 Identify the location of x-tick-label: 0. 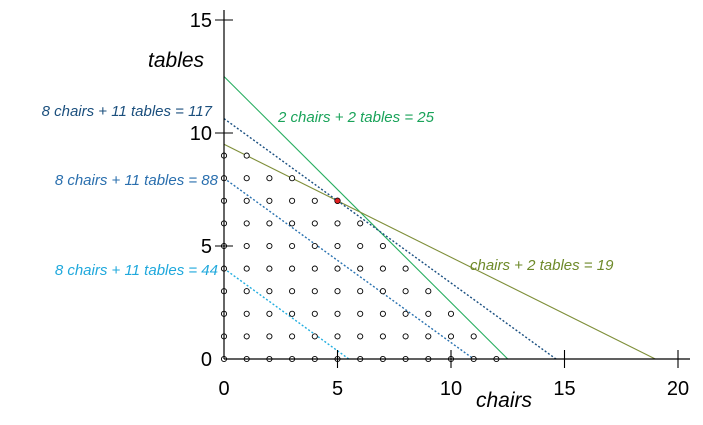
(223, 389).